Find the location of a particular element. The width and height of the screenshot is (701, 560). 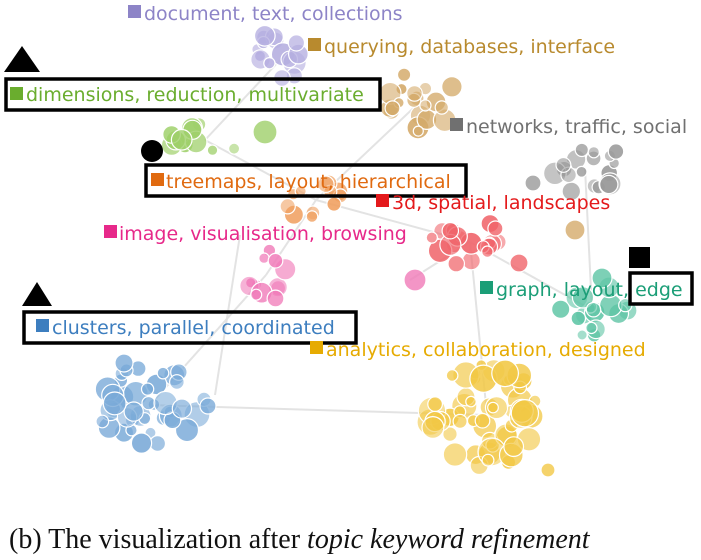

topic-label-treemaps: treemaps, layout, hierarchical is located at coordinates (306, 180).